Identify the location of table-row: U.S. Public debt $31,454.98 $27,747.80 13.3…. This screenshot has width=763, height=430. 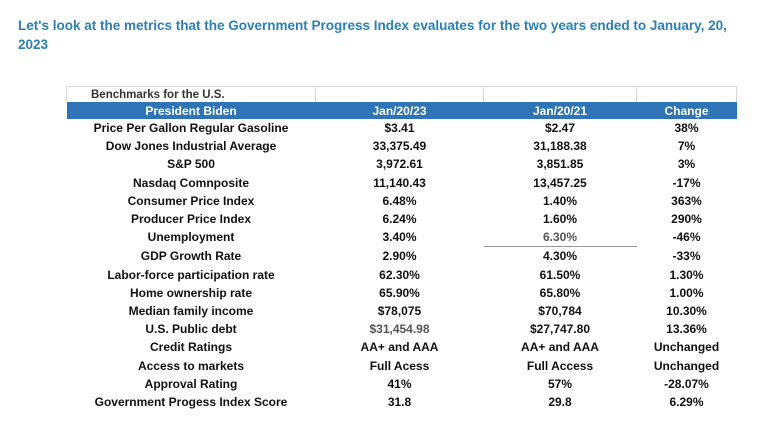
(402, 329).